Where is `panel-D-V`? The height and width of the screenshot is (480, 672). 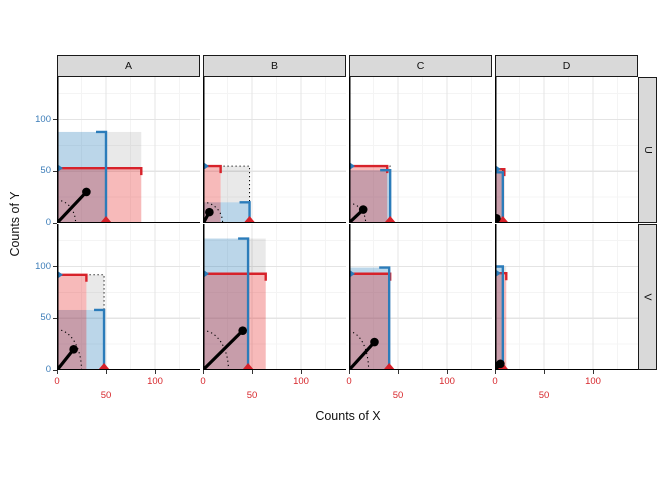
panel-D-V is located at coordinates (566, 297).